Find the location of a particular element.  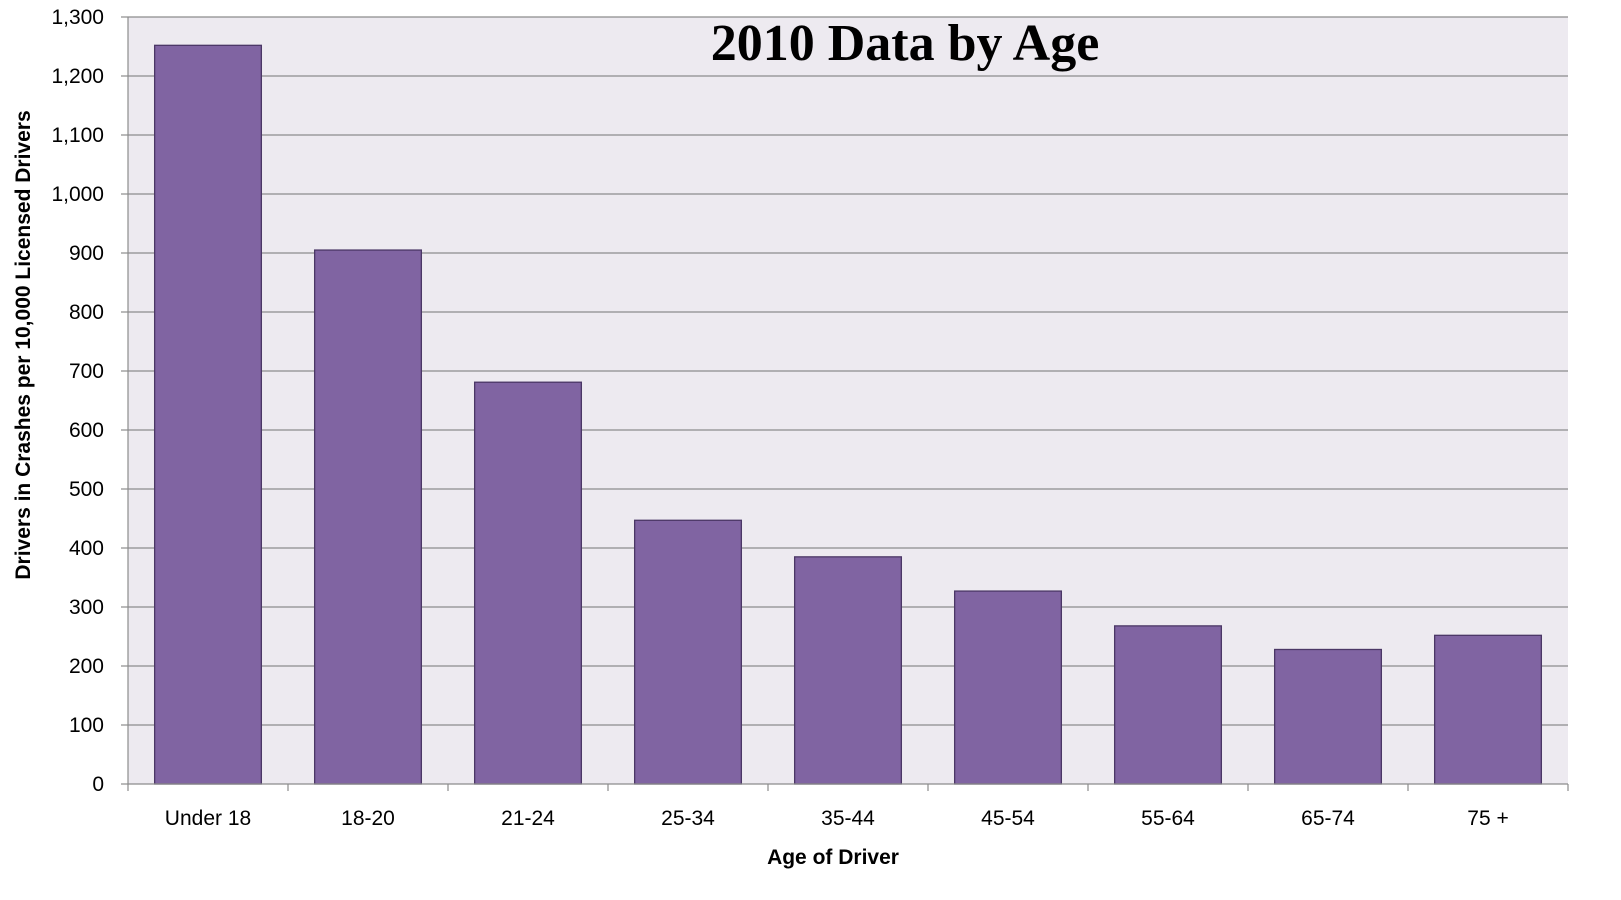

y-tick-label: 200 is located at coordinates (86, 666).